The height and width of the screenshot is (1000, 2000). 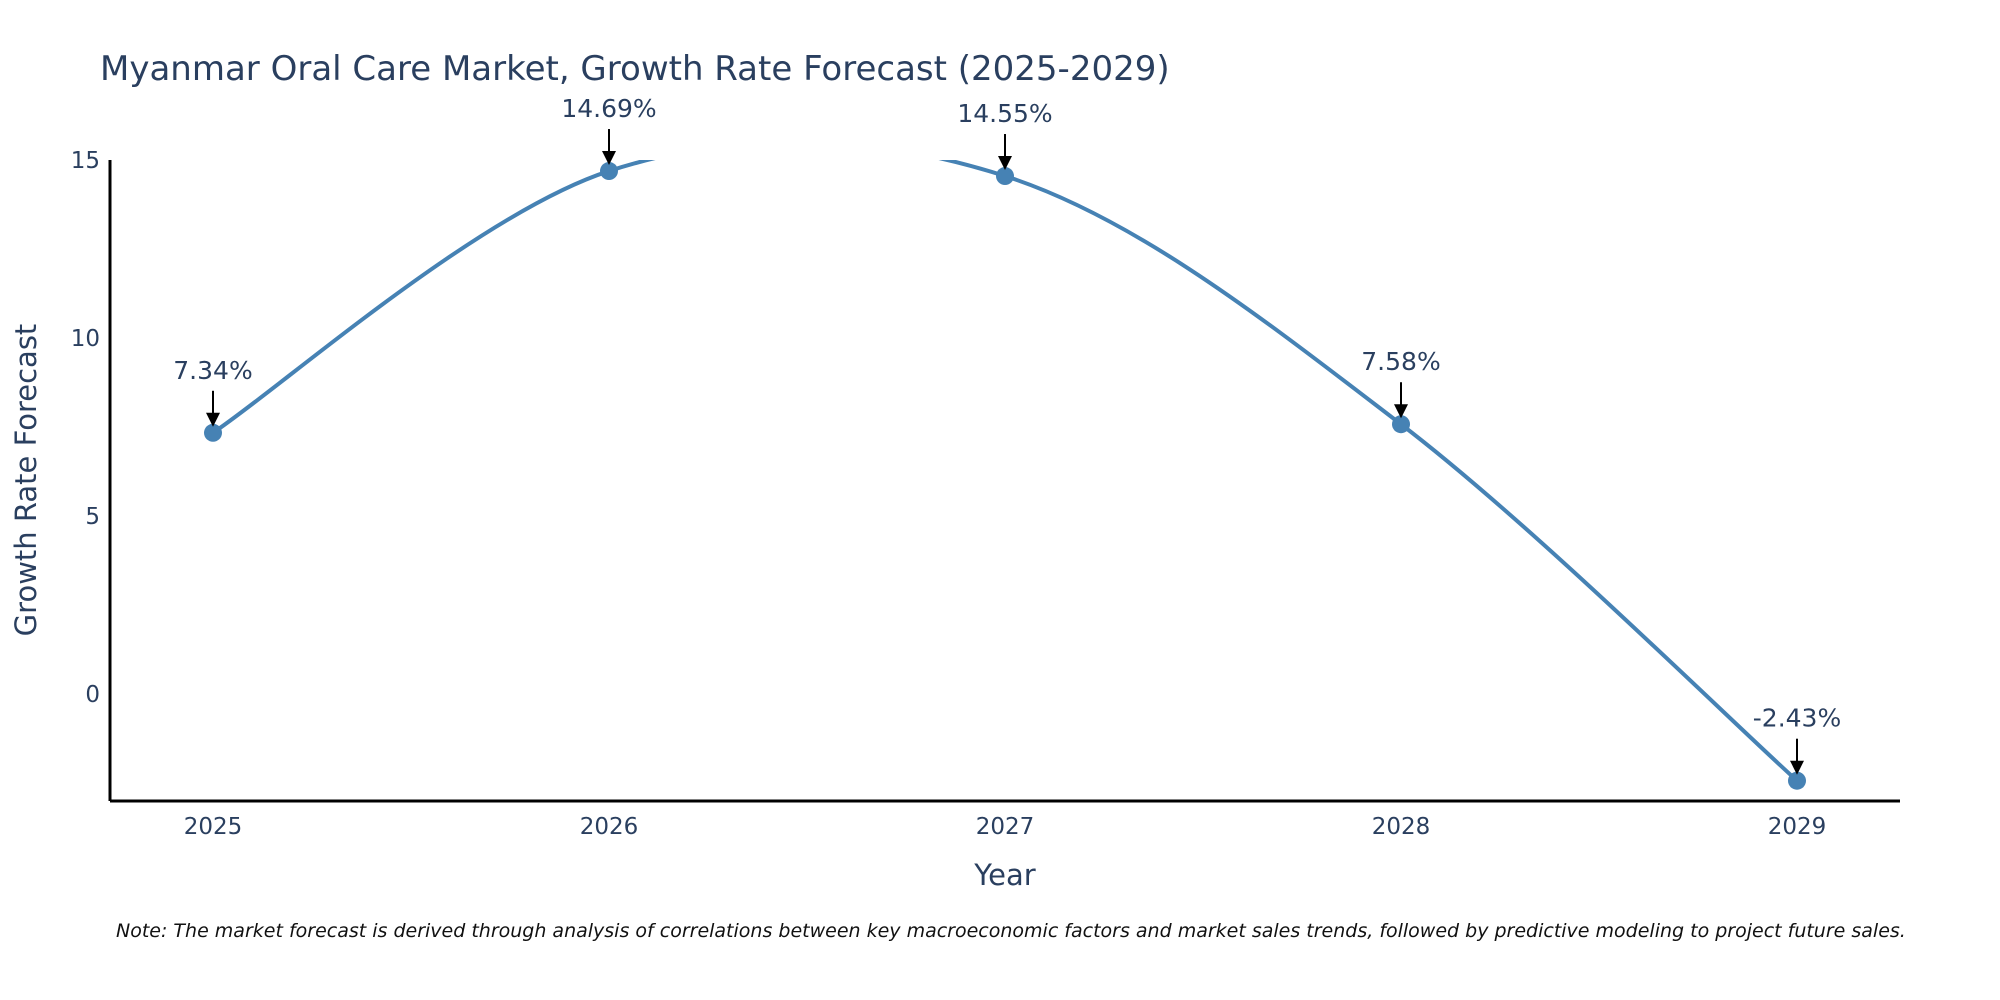 I want to click on y-tick-label: 5, so click(x=92, y=517).